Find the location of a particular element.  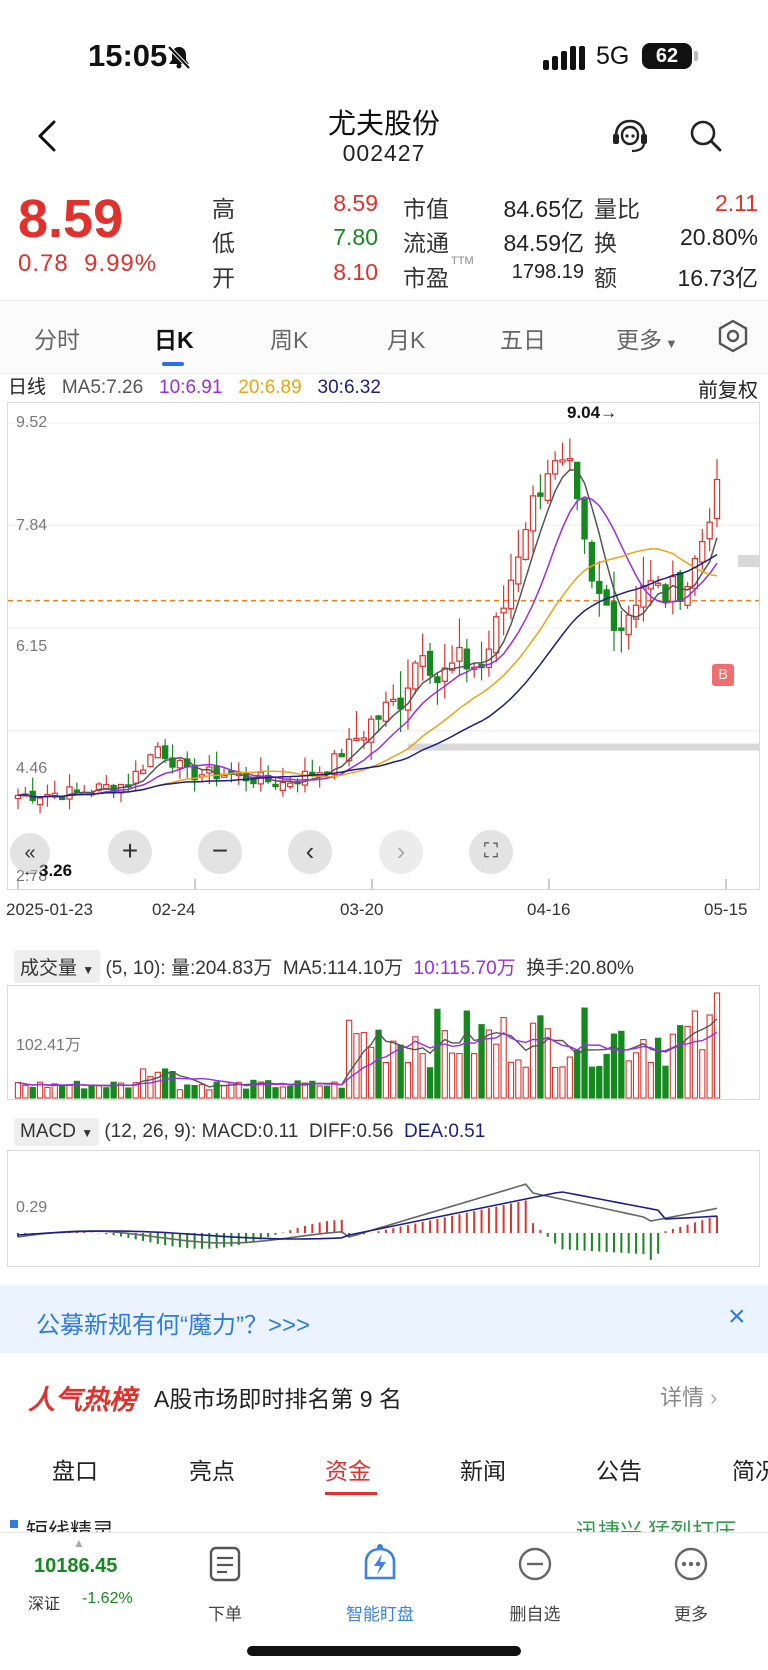

nav-smart-watch: 智能盯盘 is located at coordinates (380, 1614).